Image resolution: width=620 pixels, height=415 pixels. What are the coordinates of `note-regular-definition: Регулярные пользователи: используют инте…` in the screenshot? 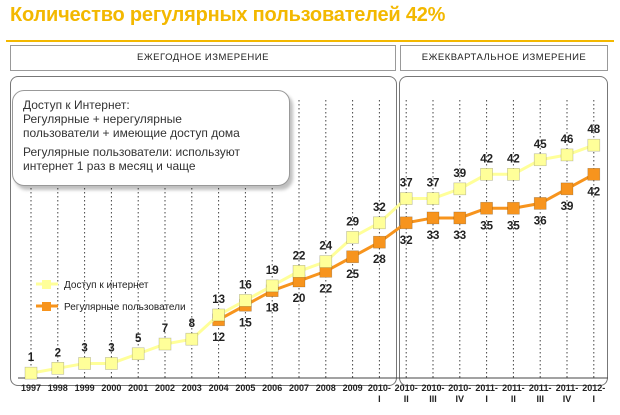 It's located at (132, 159).